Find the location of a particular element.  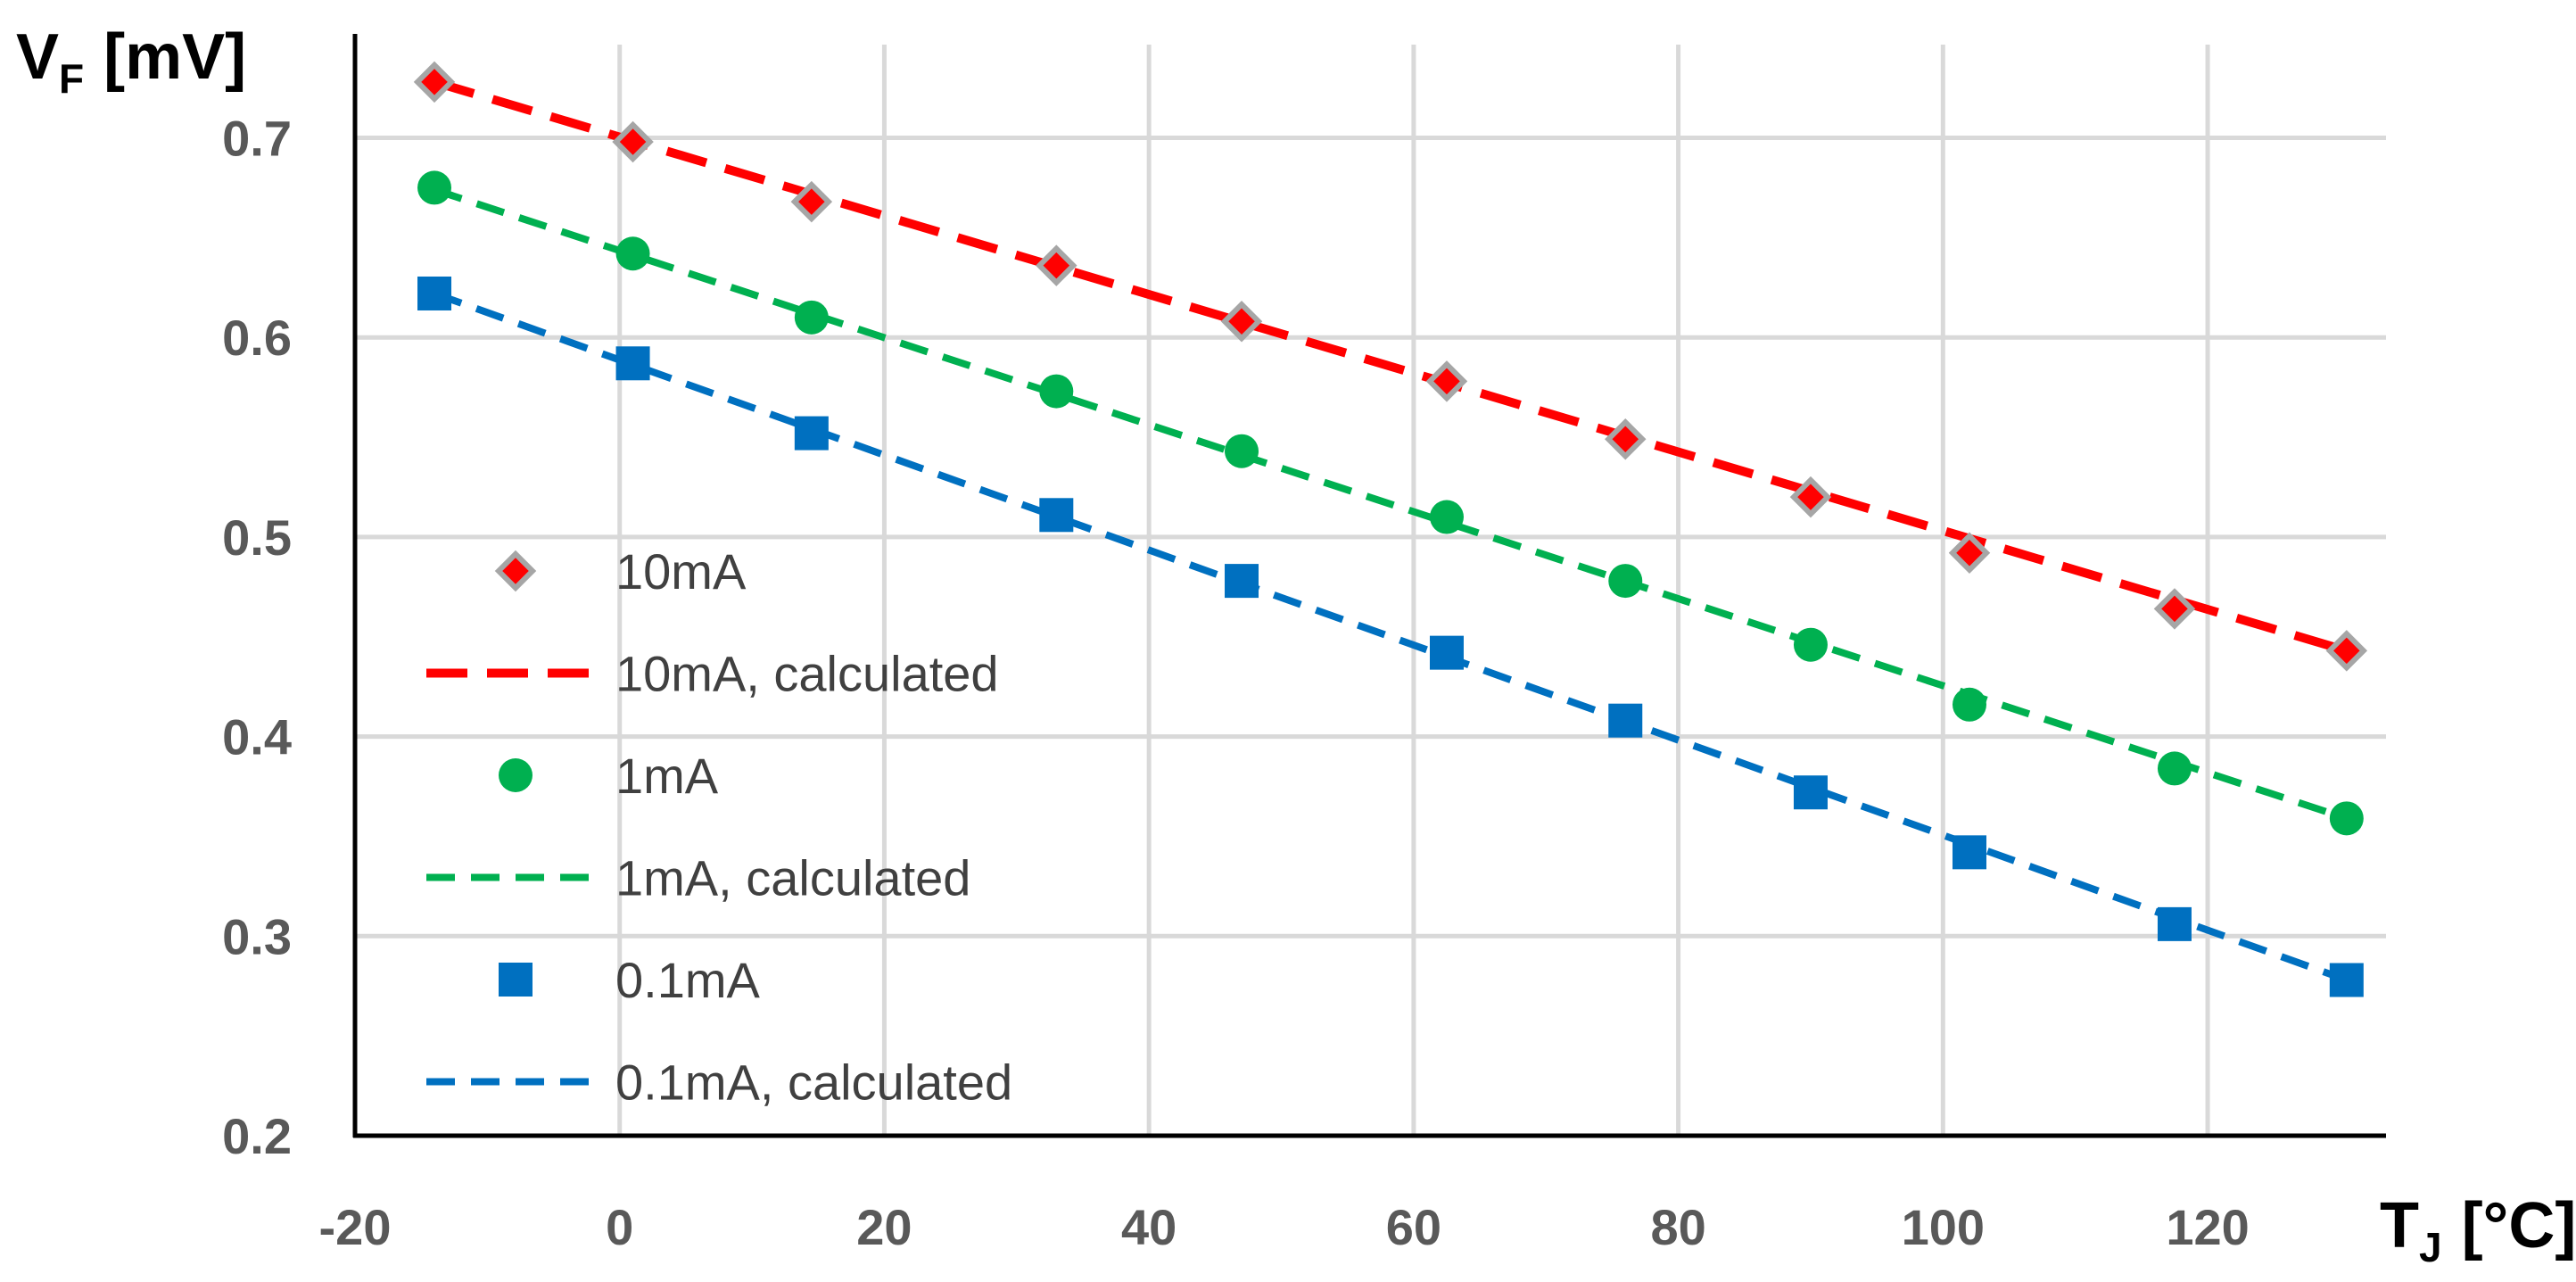

y-tick-label: 0.5 is located at coordinates (257, 537).